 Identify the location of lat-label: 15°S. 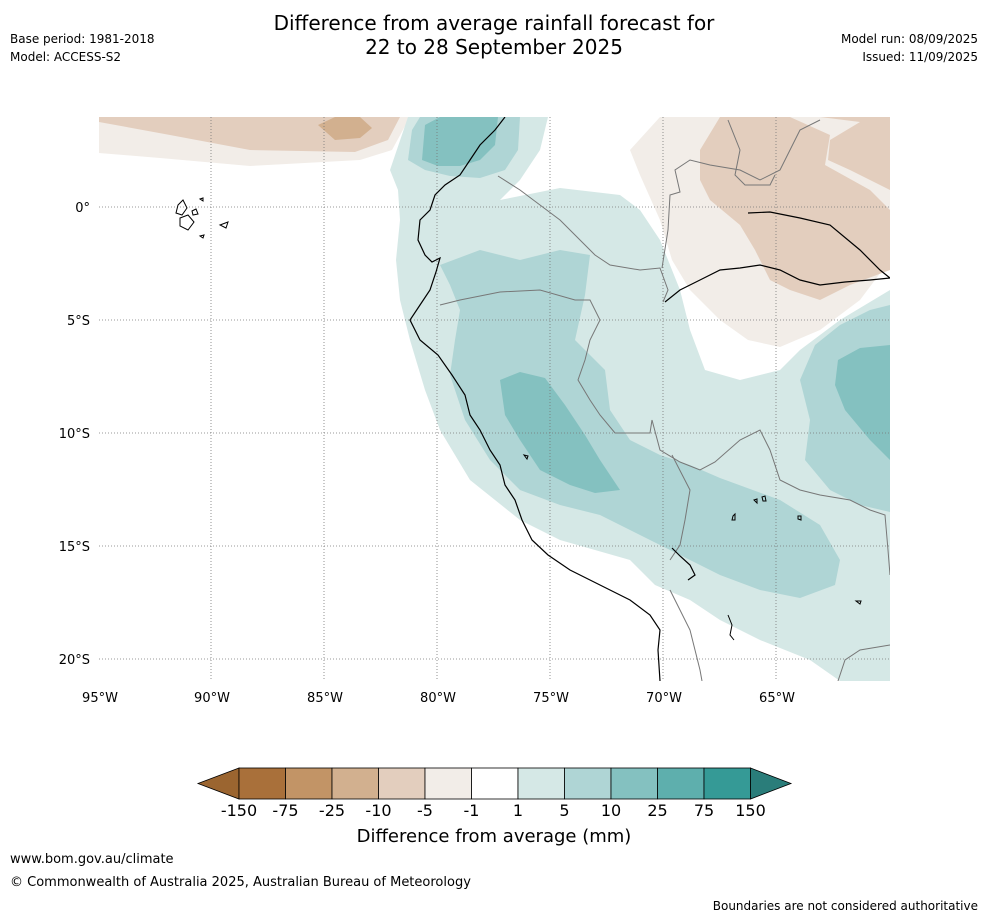
(74, 547).